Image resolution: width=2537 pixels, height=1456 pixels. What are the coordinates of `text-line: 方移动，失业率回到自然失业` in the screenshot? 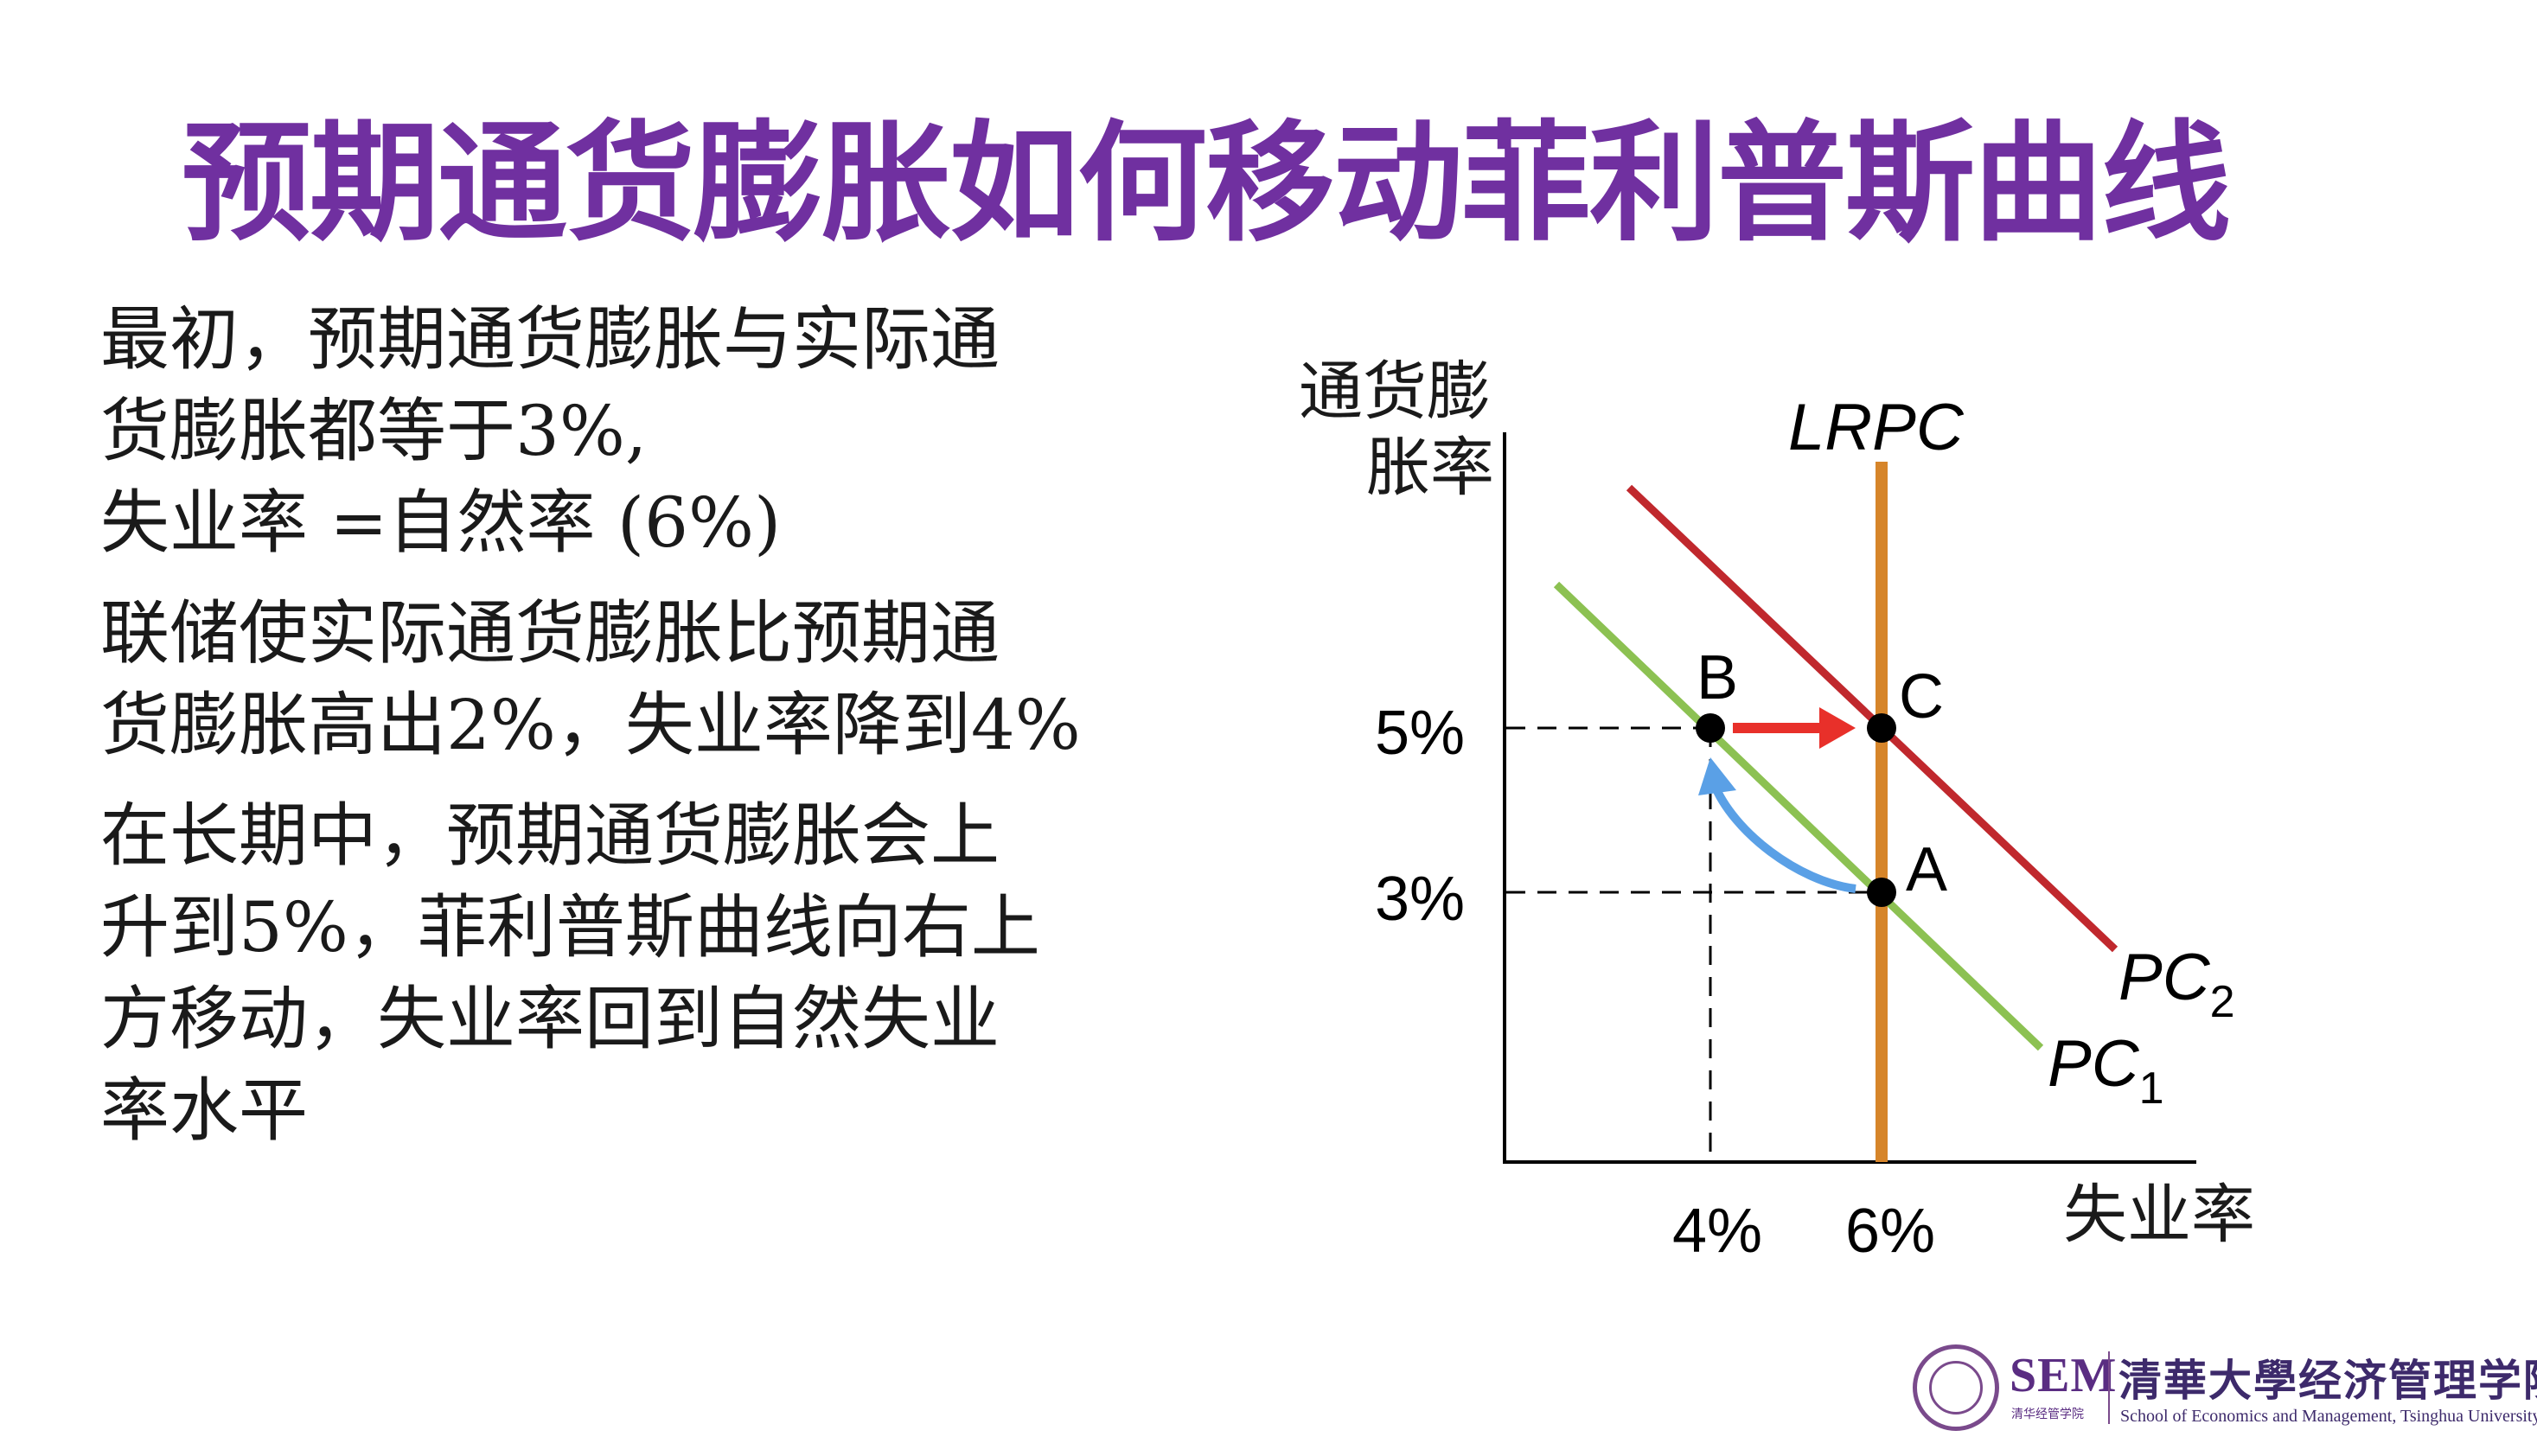 It's located at (550, 1019).